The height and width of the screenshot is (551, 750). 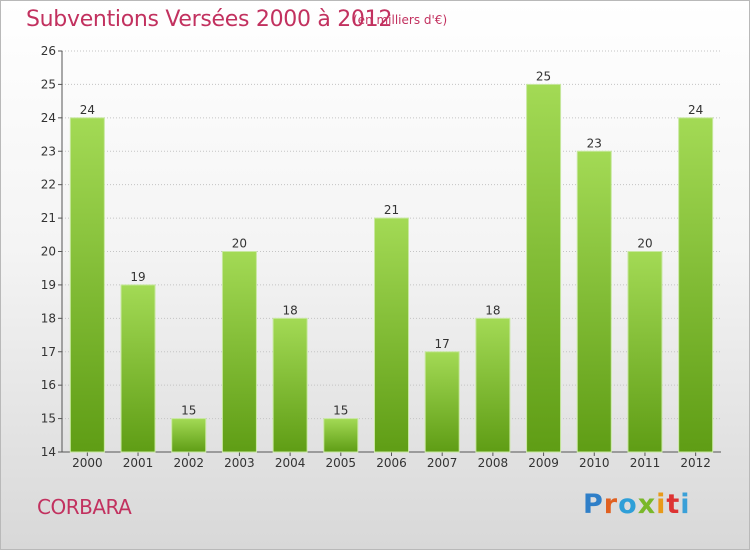 I want to click on x-tick-label: 2006, so click(x=391, y=463).